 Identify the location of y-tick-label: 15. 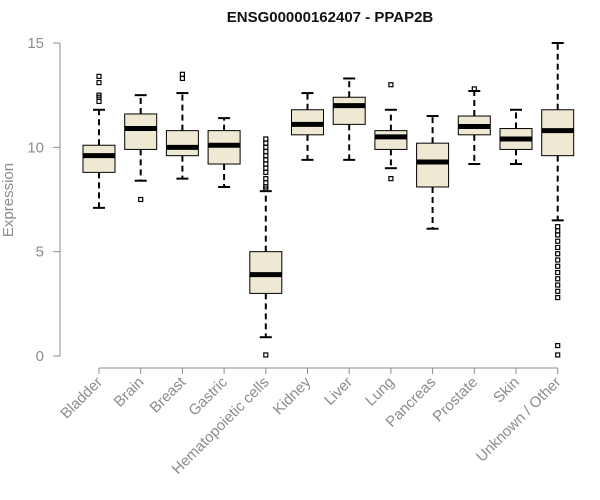
(35, 43).